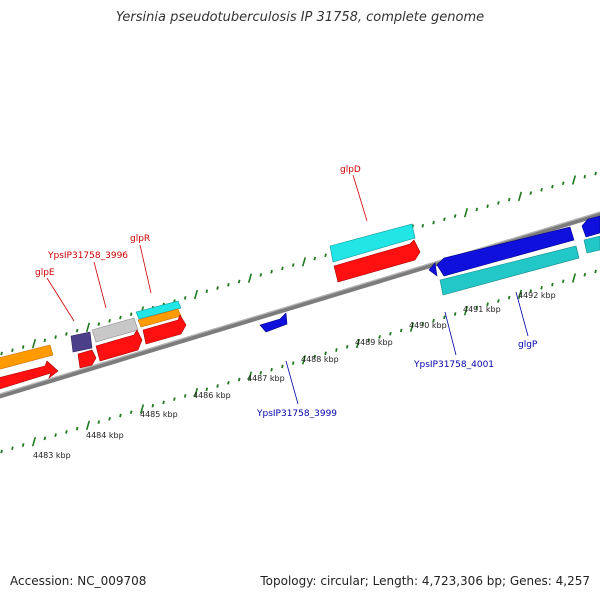  Describe the element at coordinates (164, 329) in the screenshot. I see `gene-glpr-red` at that location.